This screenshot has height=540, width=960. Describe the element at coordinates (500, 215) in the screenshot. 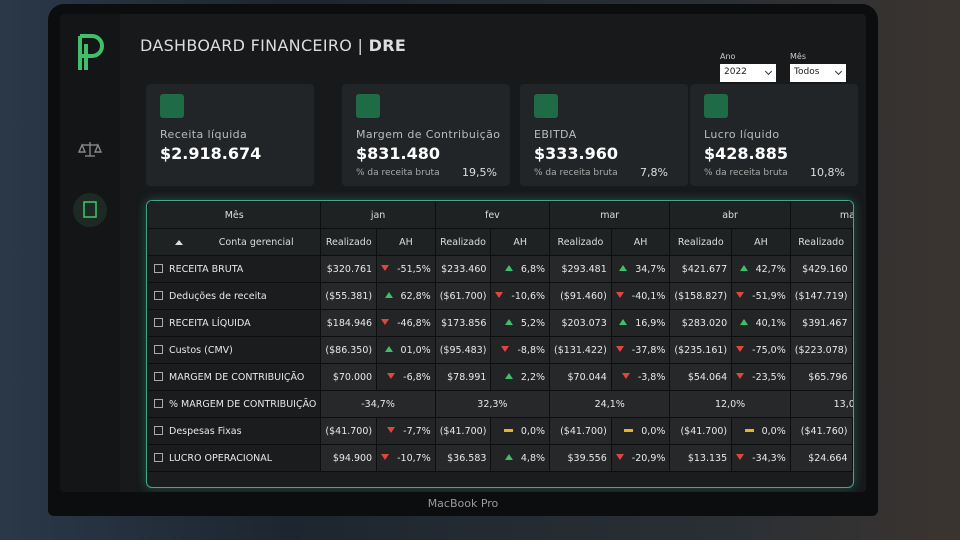

I see `header-row: Mêsjanfevmarabrmai` at that location.